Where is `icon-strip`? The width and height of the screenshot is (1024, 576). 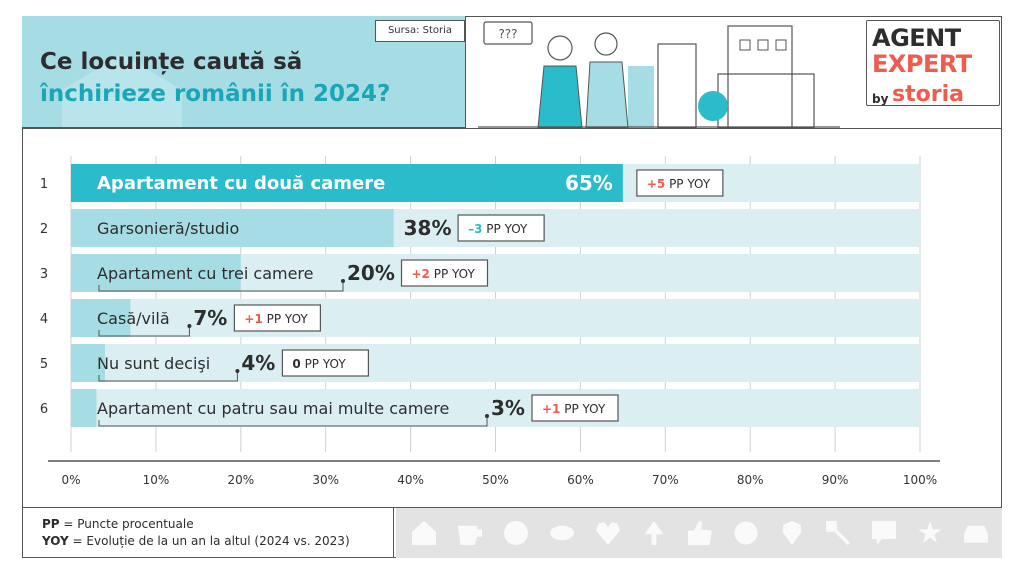
icon-strip is located at coordinates (699, 533).